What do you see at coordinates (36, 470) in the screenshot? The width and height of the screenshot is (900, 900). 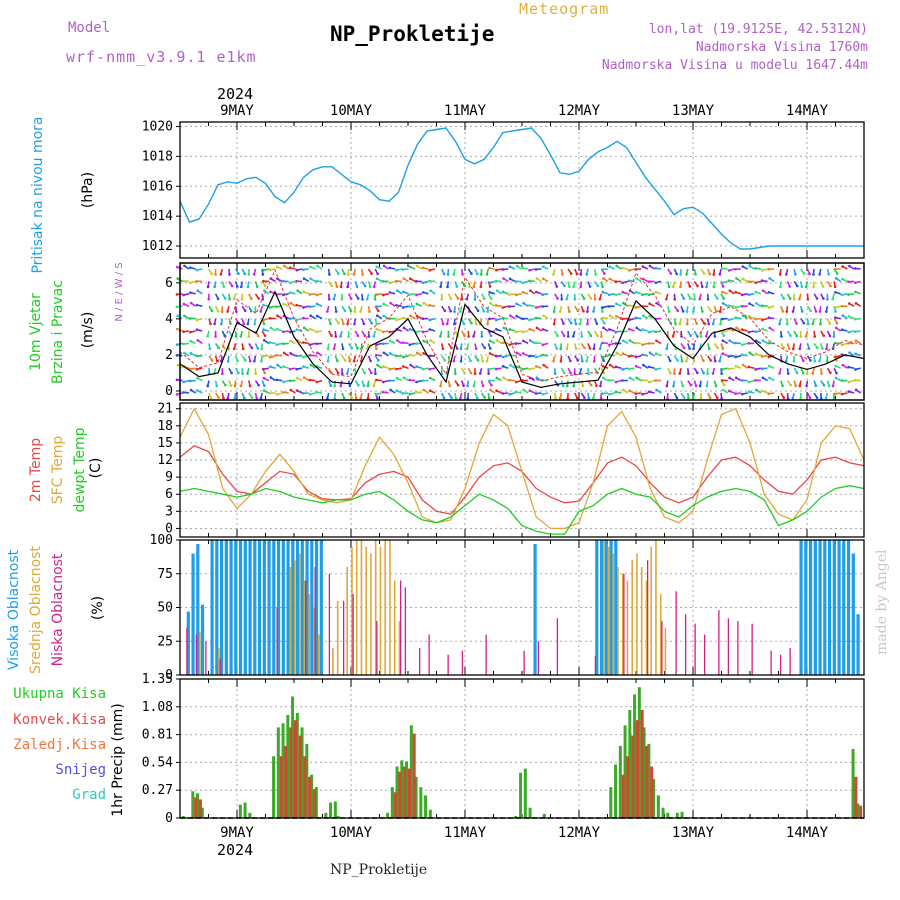 I see `temp-2m-label: 2m Temp` at bounding box center [36, 470].